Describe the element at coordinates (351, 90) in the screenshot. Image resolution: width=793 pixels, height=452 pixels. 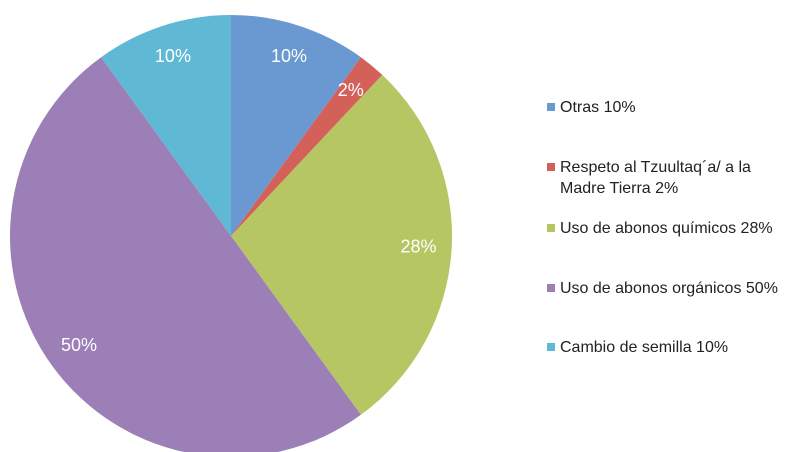
I see `data-label: 2%` at that location.